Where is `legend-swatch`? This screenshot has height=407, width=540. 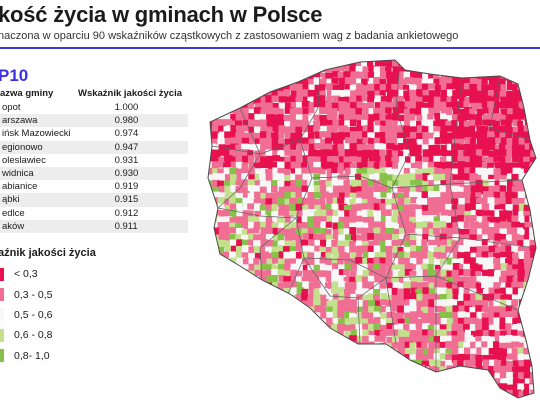 legend-swatch is located at coordinates (2, 295).